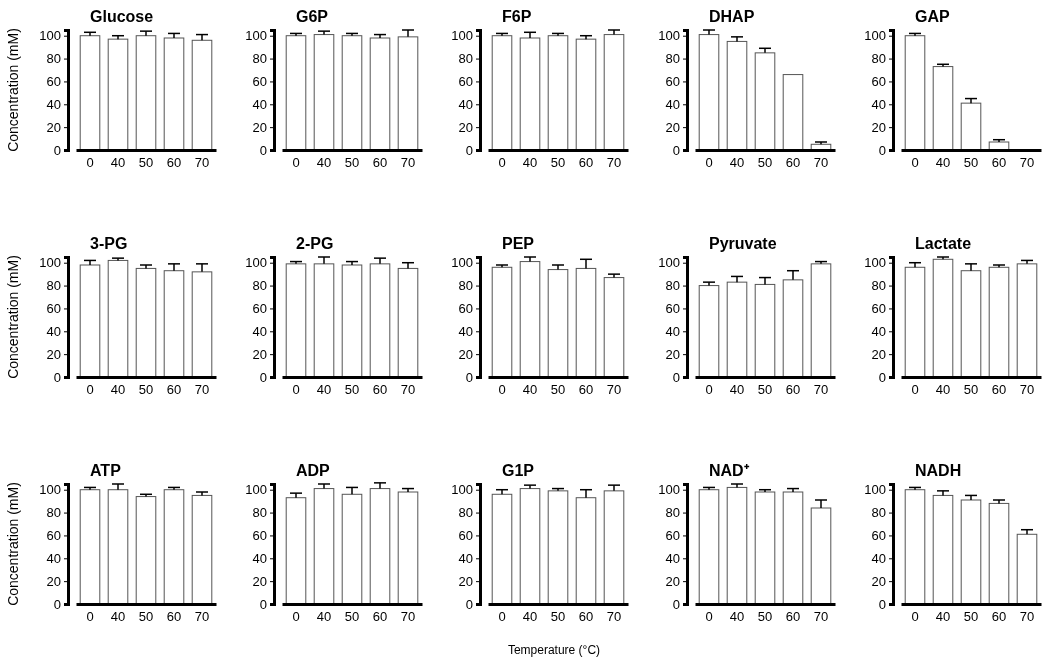  I want to click on chart-title: GAP, so click(932, 16).